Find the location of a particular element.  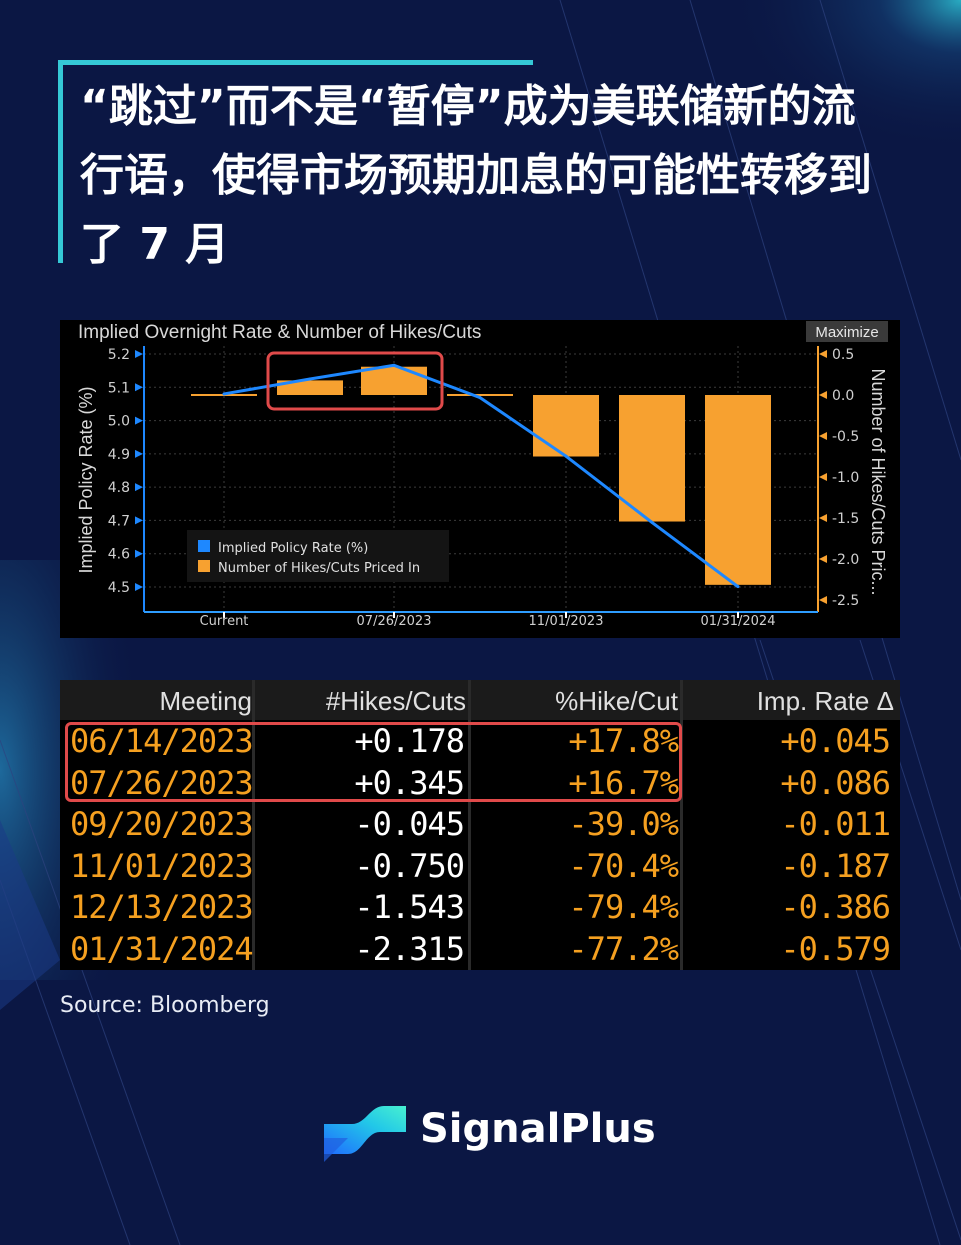

cell-imp-rate: +0.045 is located at coordinates (835, 741).